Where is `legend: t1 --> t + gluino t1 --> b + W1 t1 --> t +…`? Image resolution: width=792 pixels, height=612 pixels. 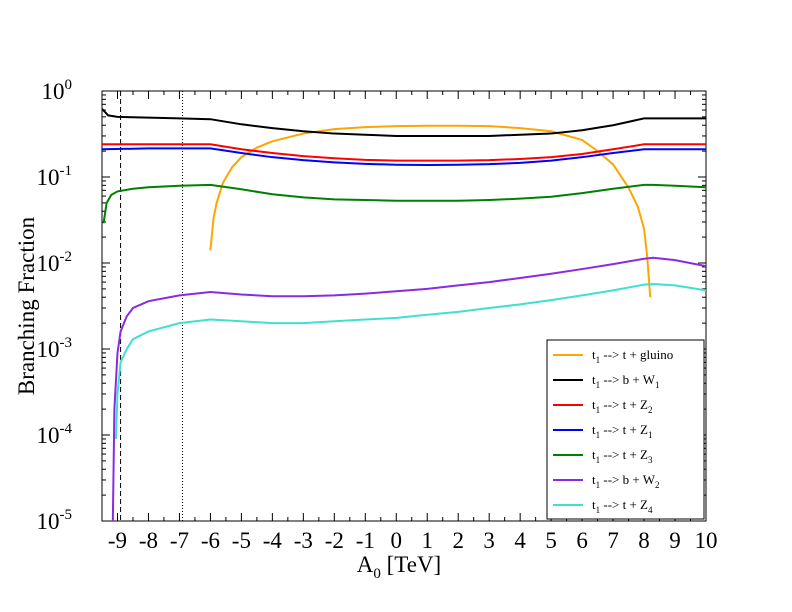
legend: t1 --> t + gluino t1 --> b + W1 t1 --> t +… is located at coordinates (625, 429).